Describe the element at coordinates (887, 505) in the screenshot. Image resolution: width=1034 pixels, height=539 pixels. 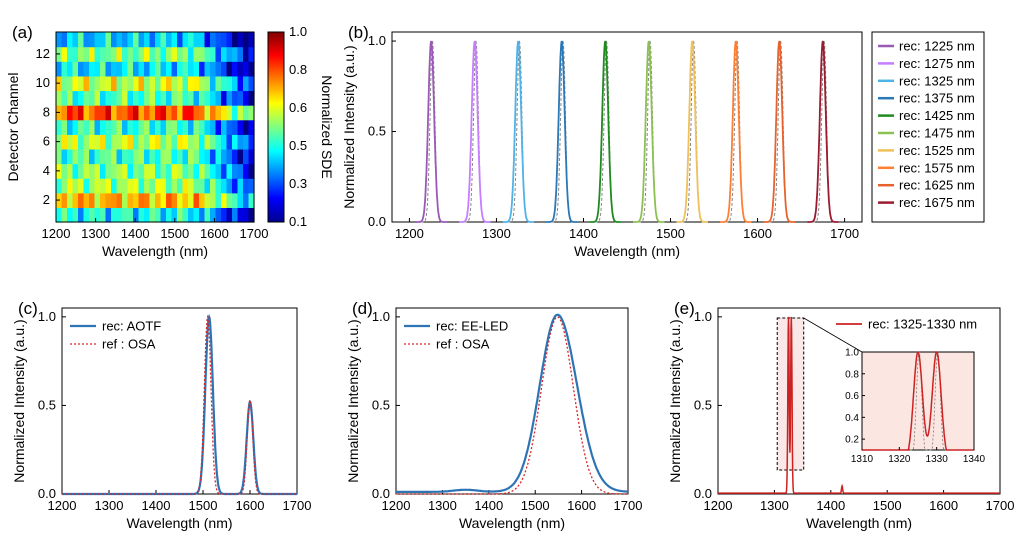
I see `panel-e-xtick-label: 1500` at that location.